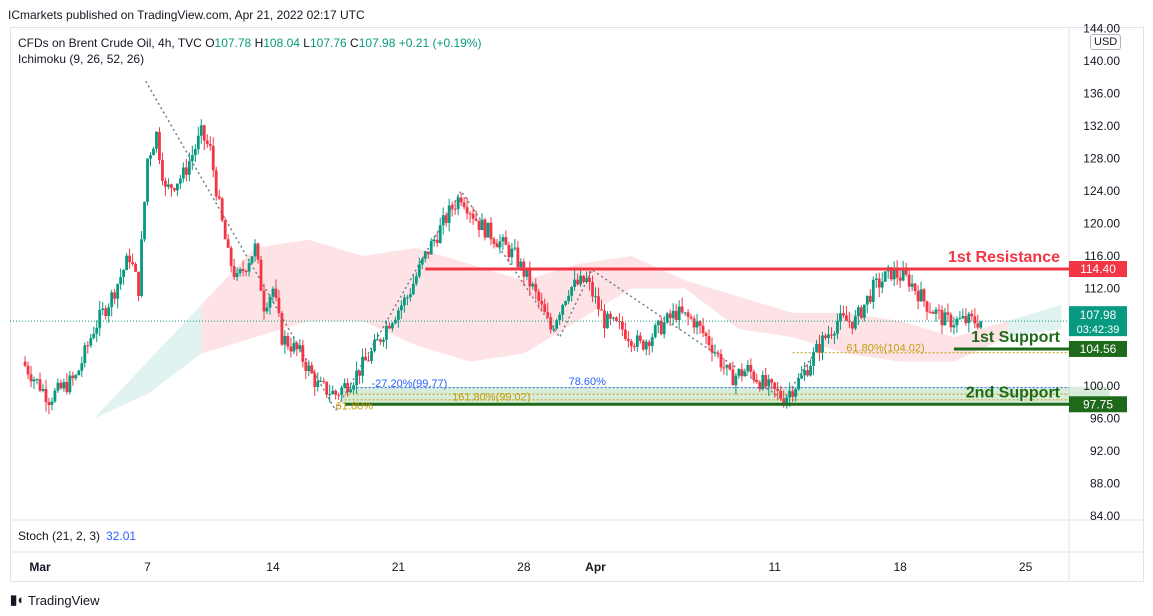  I want to click on high-label: H, so click(259, 43).